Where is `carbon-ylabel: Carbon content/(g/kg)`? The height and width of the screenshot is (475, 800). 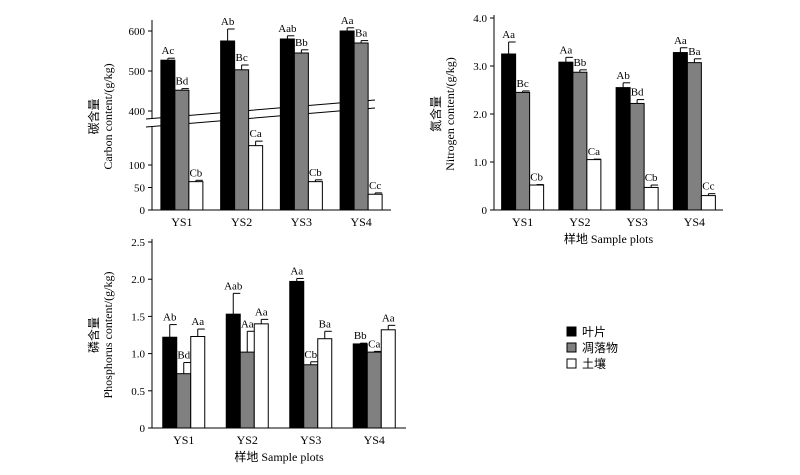 carbon-ylabel: Carbon content/(g/kg) is located at coordinates (108, 116).